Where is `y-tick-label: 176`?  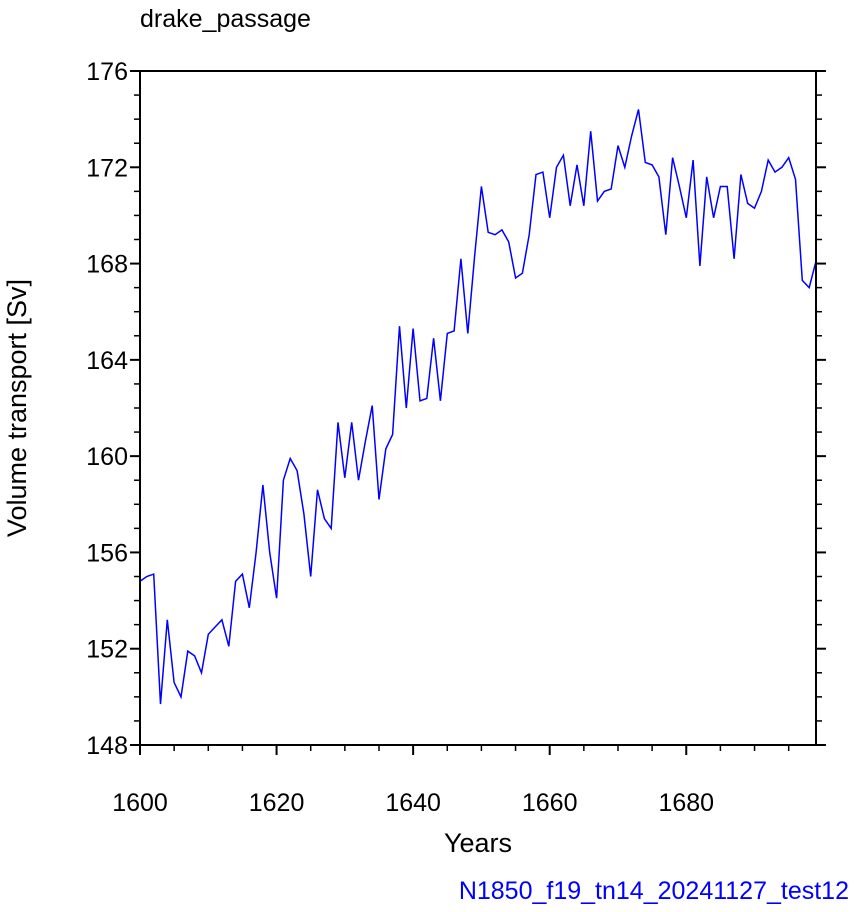 y-tick-label: 176 is located at coordinates (107, 72).